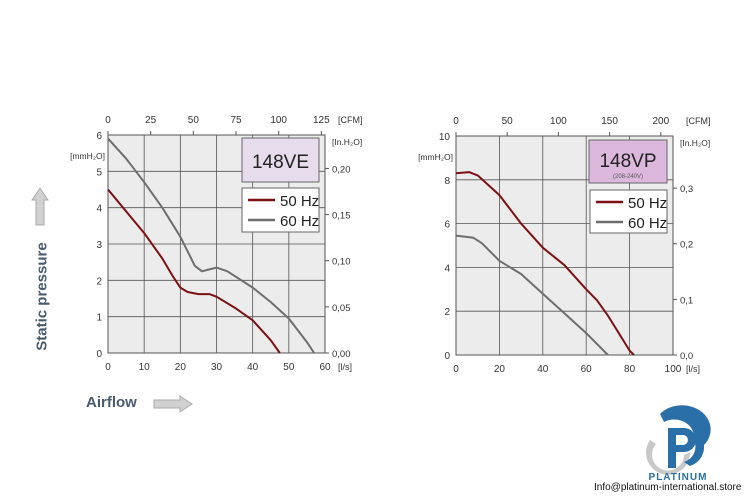 This screenshot has width=750, height=500. I want to click on static-pressure-label: Static pressure, so click(42, 296).